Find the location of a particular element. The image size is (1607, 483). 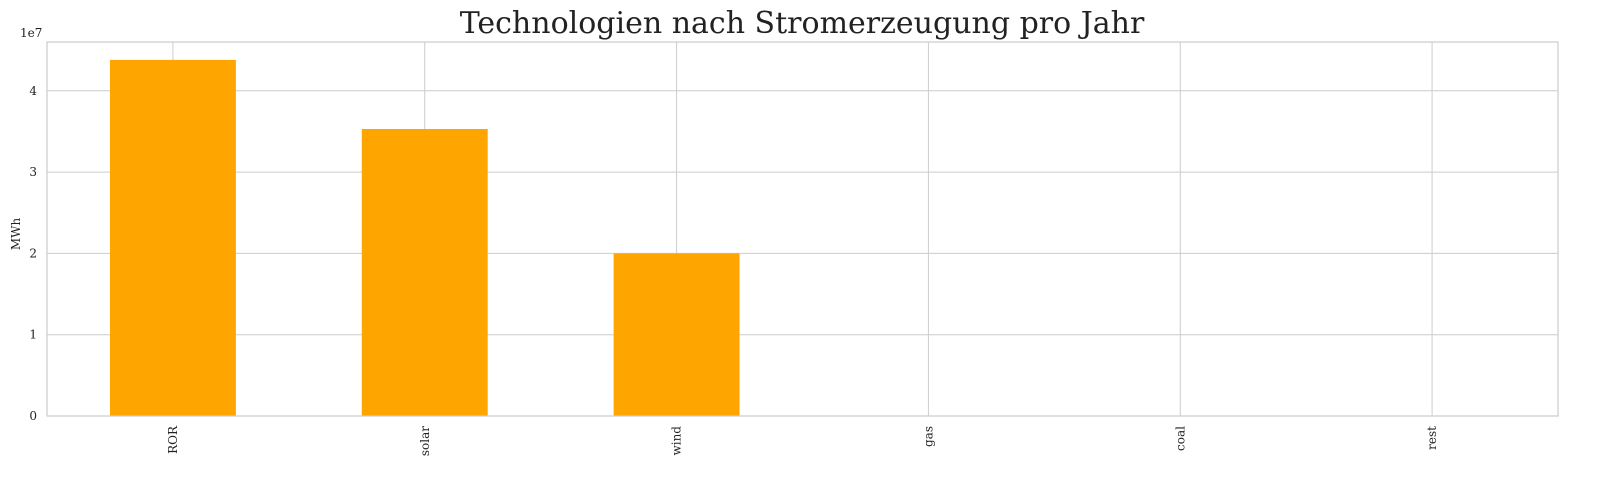

y-tick-label: 4 is located at coordinates (33, 91).